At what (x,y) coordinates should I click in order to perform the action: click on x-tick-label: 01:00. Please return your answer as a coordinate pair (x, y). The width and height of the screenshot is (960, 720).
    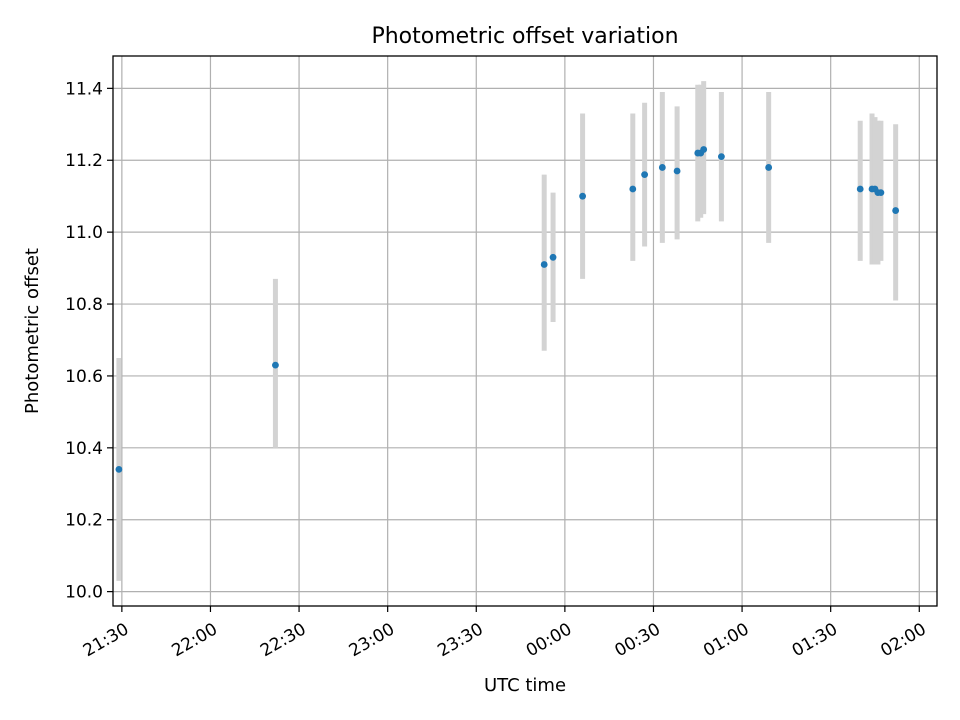
    Looking at the image, I should click on (726, 640).